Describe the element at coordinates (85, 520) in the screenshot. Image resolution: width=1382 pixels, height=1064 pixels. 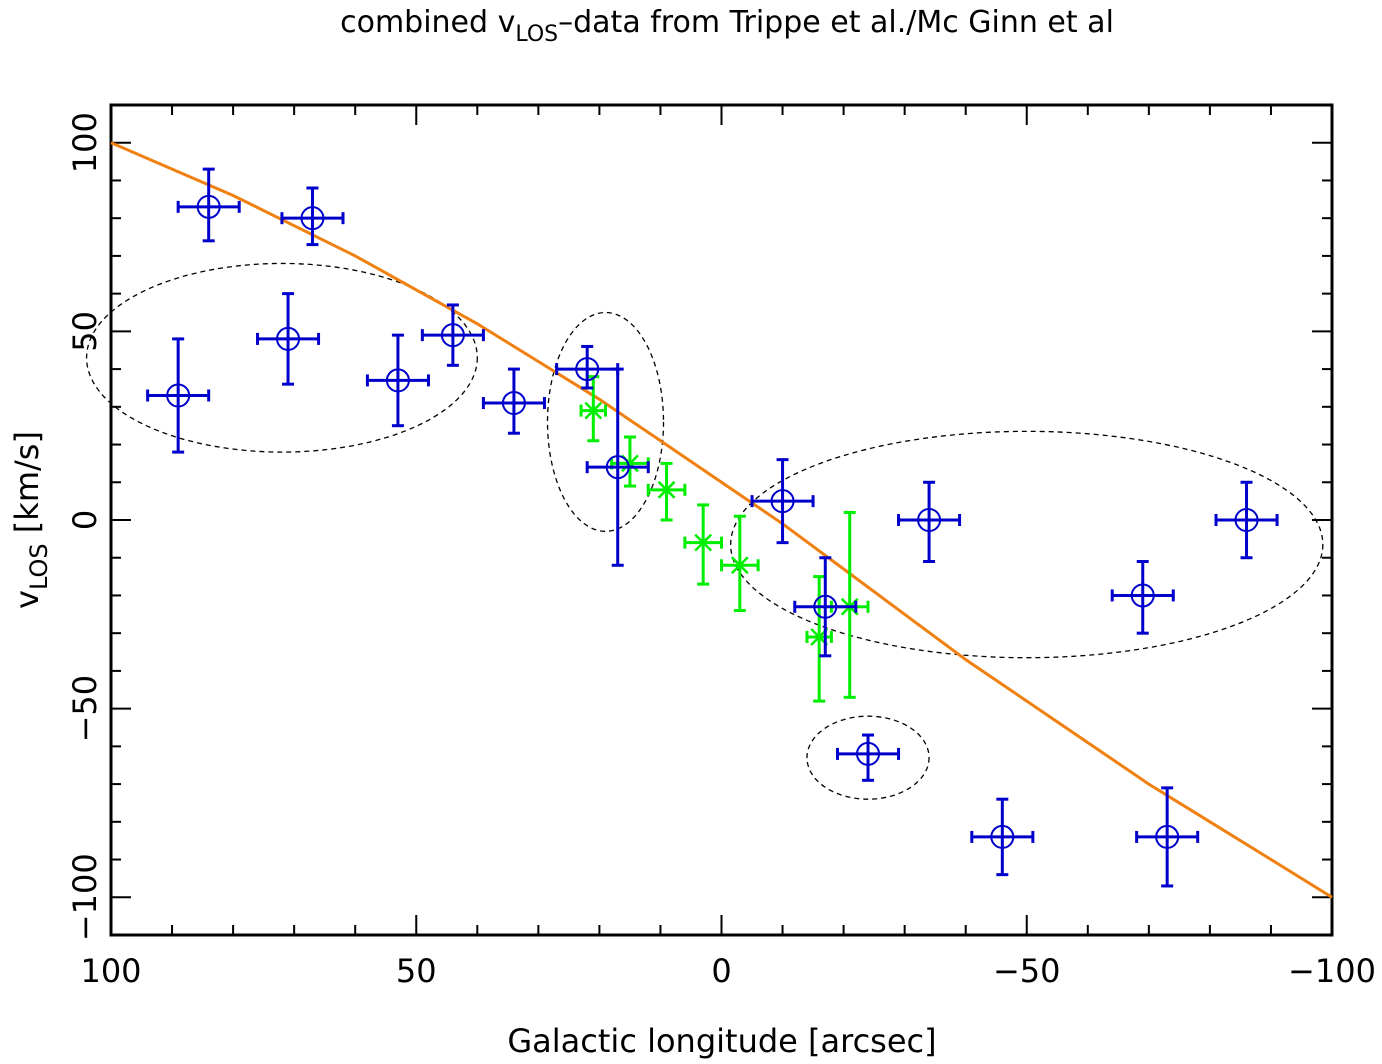
I see `y-tick-label: 0` at that location.